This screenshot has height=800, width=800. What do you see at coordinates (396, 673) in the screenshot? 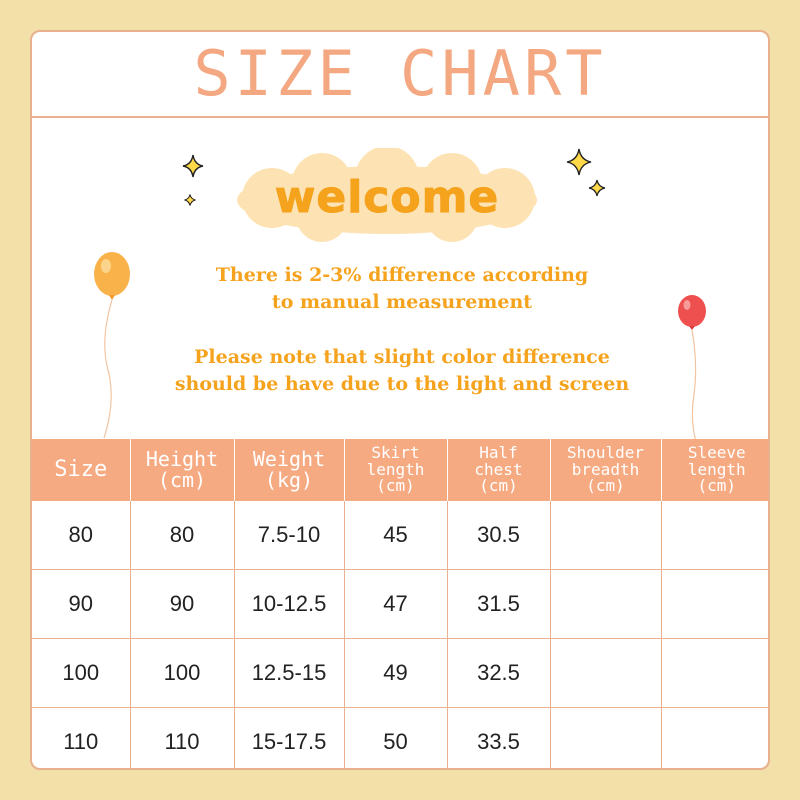
I see `table-cell: 49` at bounding box center [396, 673].